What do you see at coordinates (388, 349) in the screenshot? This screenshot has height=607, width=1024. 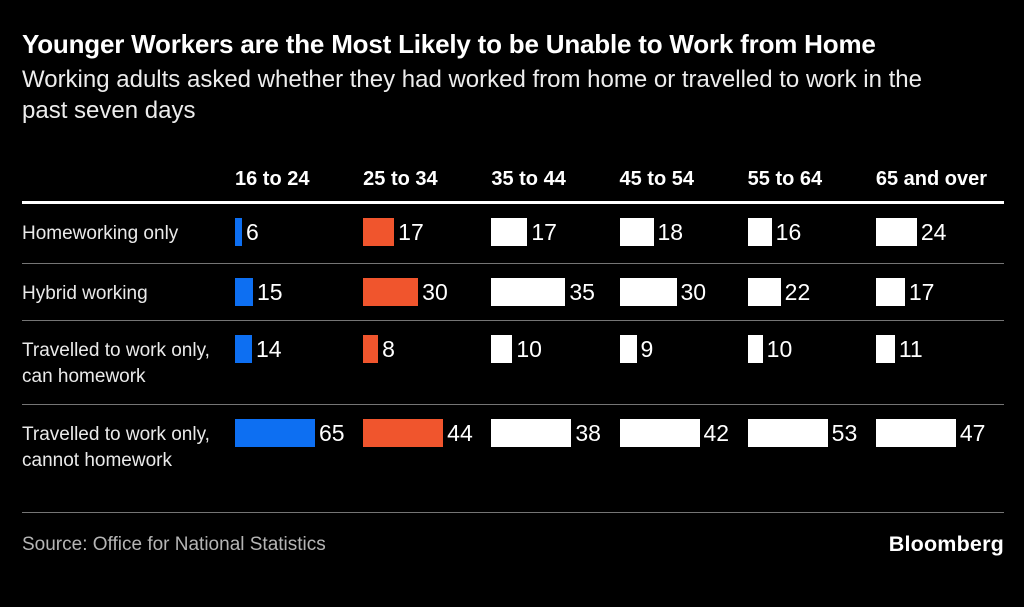 I see `bar-value-label: 8` at bounding box center [388, 349].